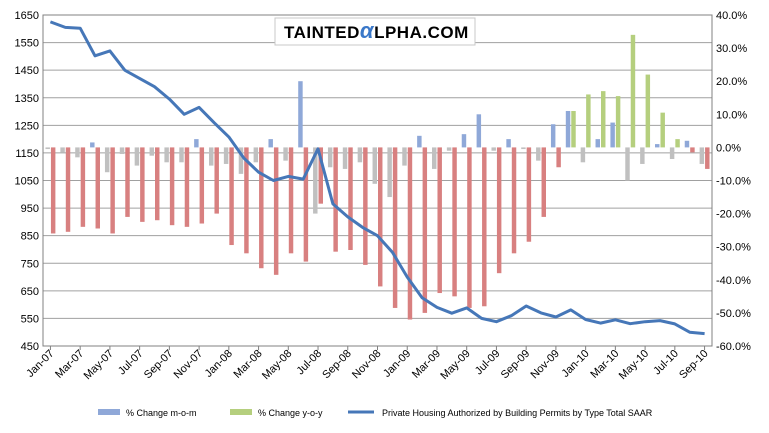  What do you see at coordinates (731, 115) in the screenshot?
I see `right-axis-tick-label: 10.0%` at bounding box center [731, 115].